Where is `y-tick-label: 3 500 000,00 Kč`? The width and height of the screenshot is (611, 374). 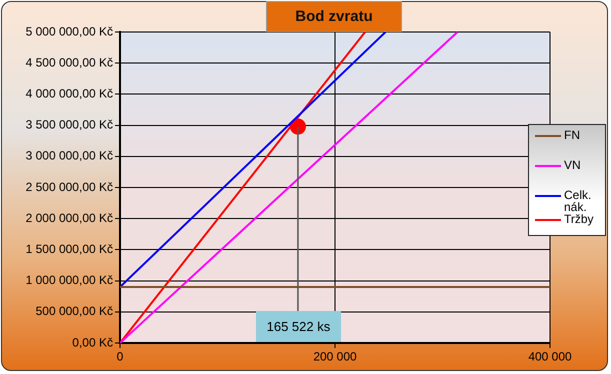
y-tick-label: 3 500 000,00 Kč is located at coordinates (69, 125).